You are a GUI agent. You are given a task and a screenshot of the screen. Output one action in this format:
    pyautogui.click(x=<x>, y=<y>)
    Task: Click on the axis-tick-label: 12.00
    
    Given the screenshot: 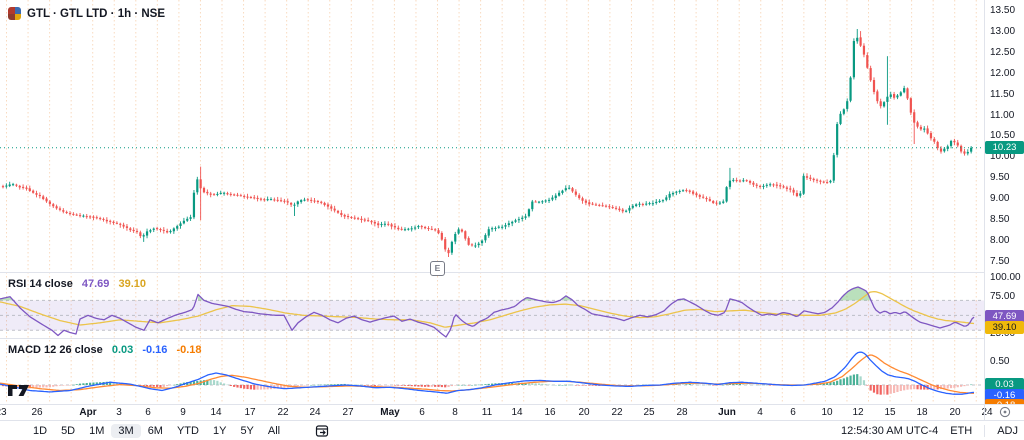 What is the action you would take?
    pyautogui.click(x=1003, y=73)
    